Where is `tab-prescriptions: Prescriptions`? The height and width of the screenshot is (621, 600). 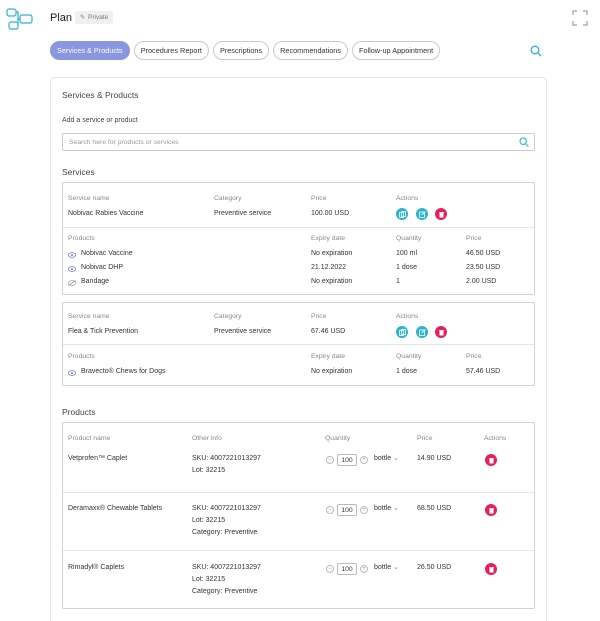 tab-prescriptions: Prescriptions is located at coordinates (241, 50).